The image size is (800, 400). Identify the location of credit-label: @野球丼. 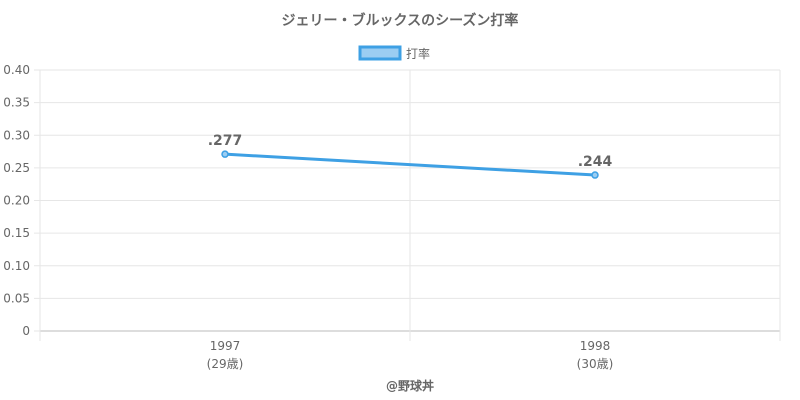
(410, 385).